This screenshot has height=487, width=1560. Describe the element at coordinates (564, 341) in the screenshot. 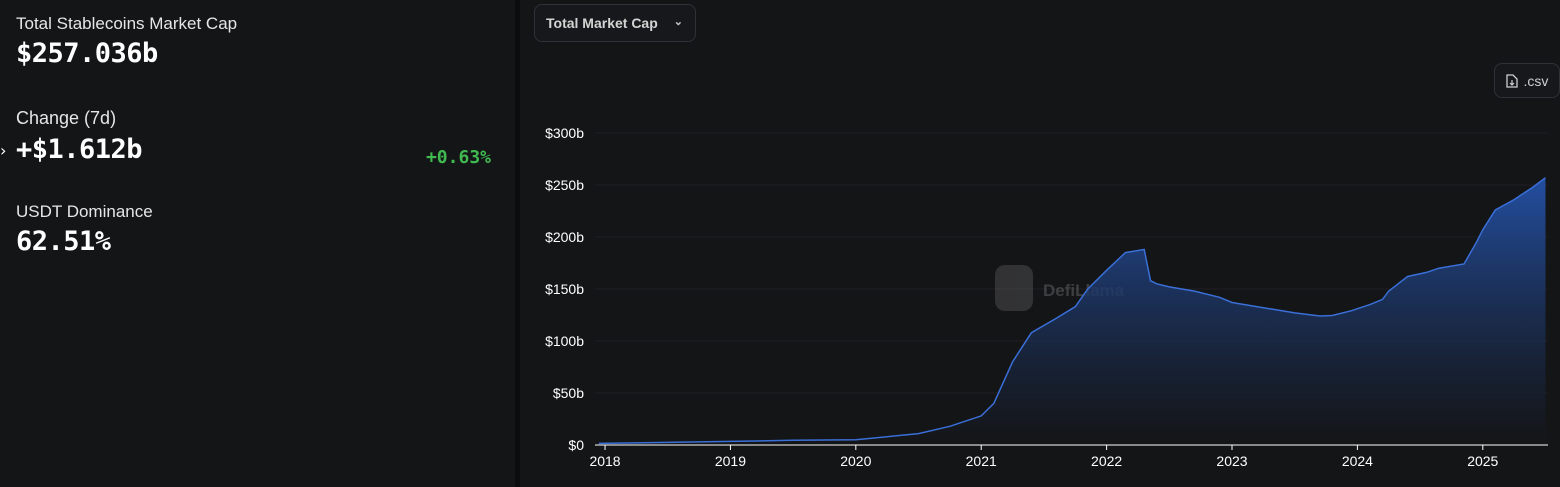

I see `y-tick-label: $100b` at that location.